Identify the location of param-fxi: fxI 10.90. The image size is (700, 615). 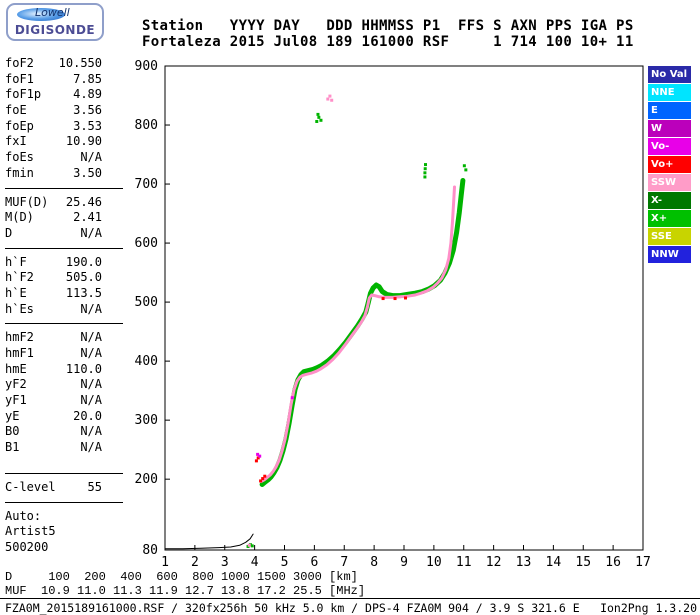
(53, 142).